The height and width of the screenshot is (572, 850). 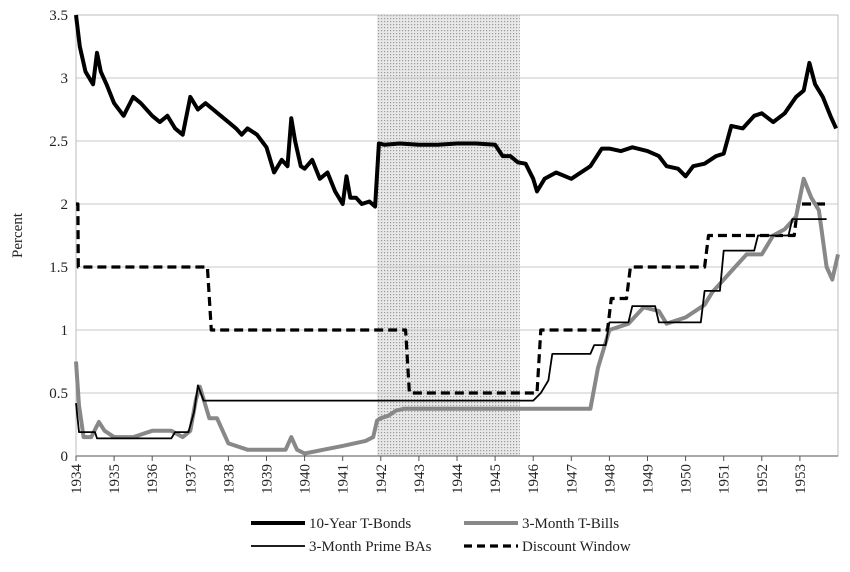 I want to click on x-tick-label: 1941, so click(x=344, y=479).